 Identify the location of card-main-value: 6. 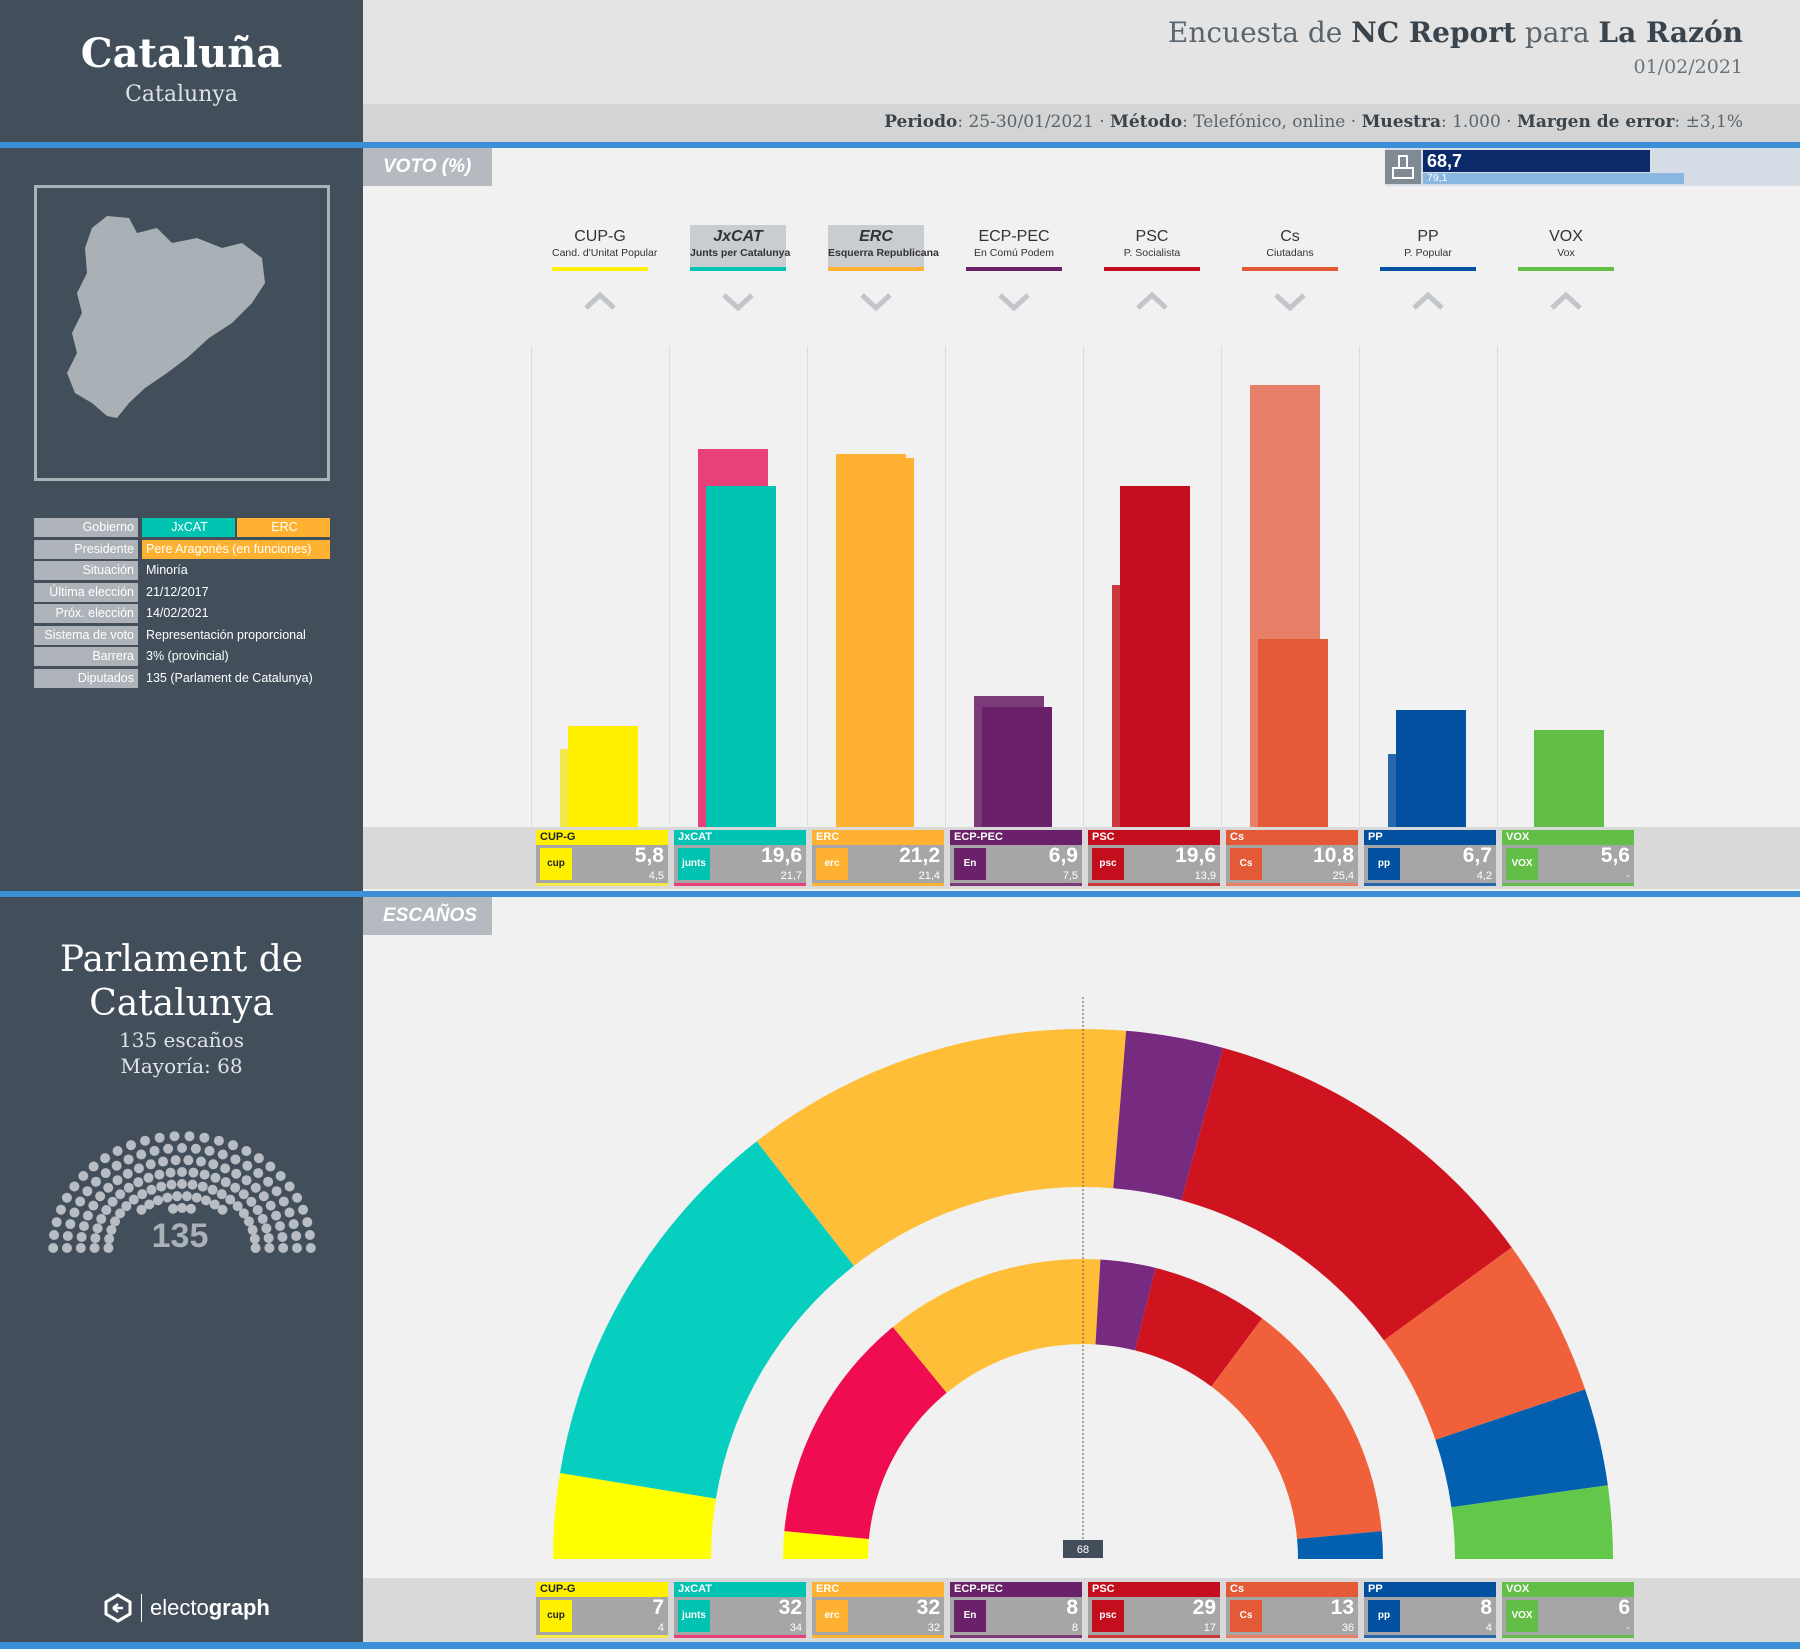
(1624, 1607).